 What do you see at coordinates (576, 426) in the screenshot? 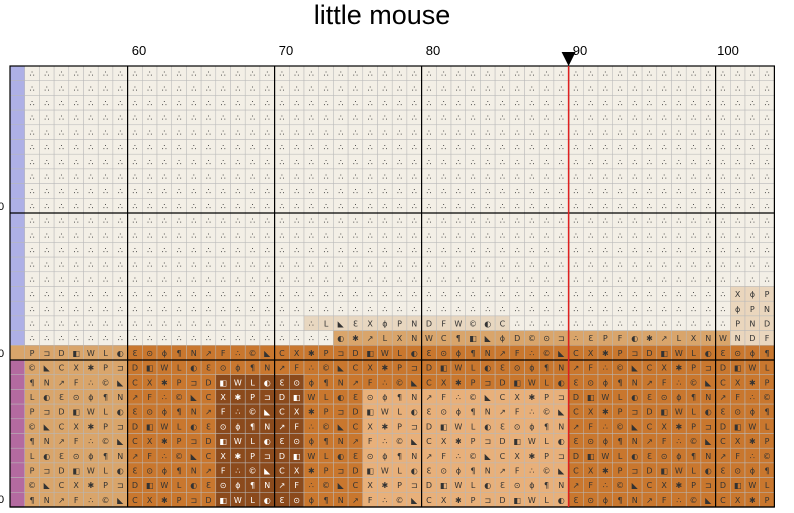
I see `stitch-symbol: ↗` at bounding box center [576, 426].